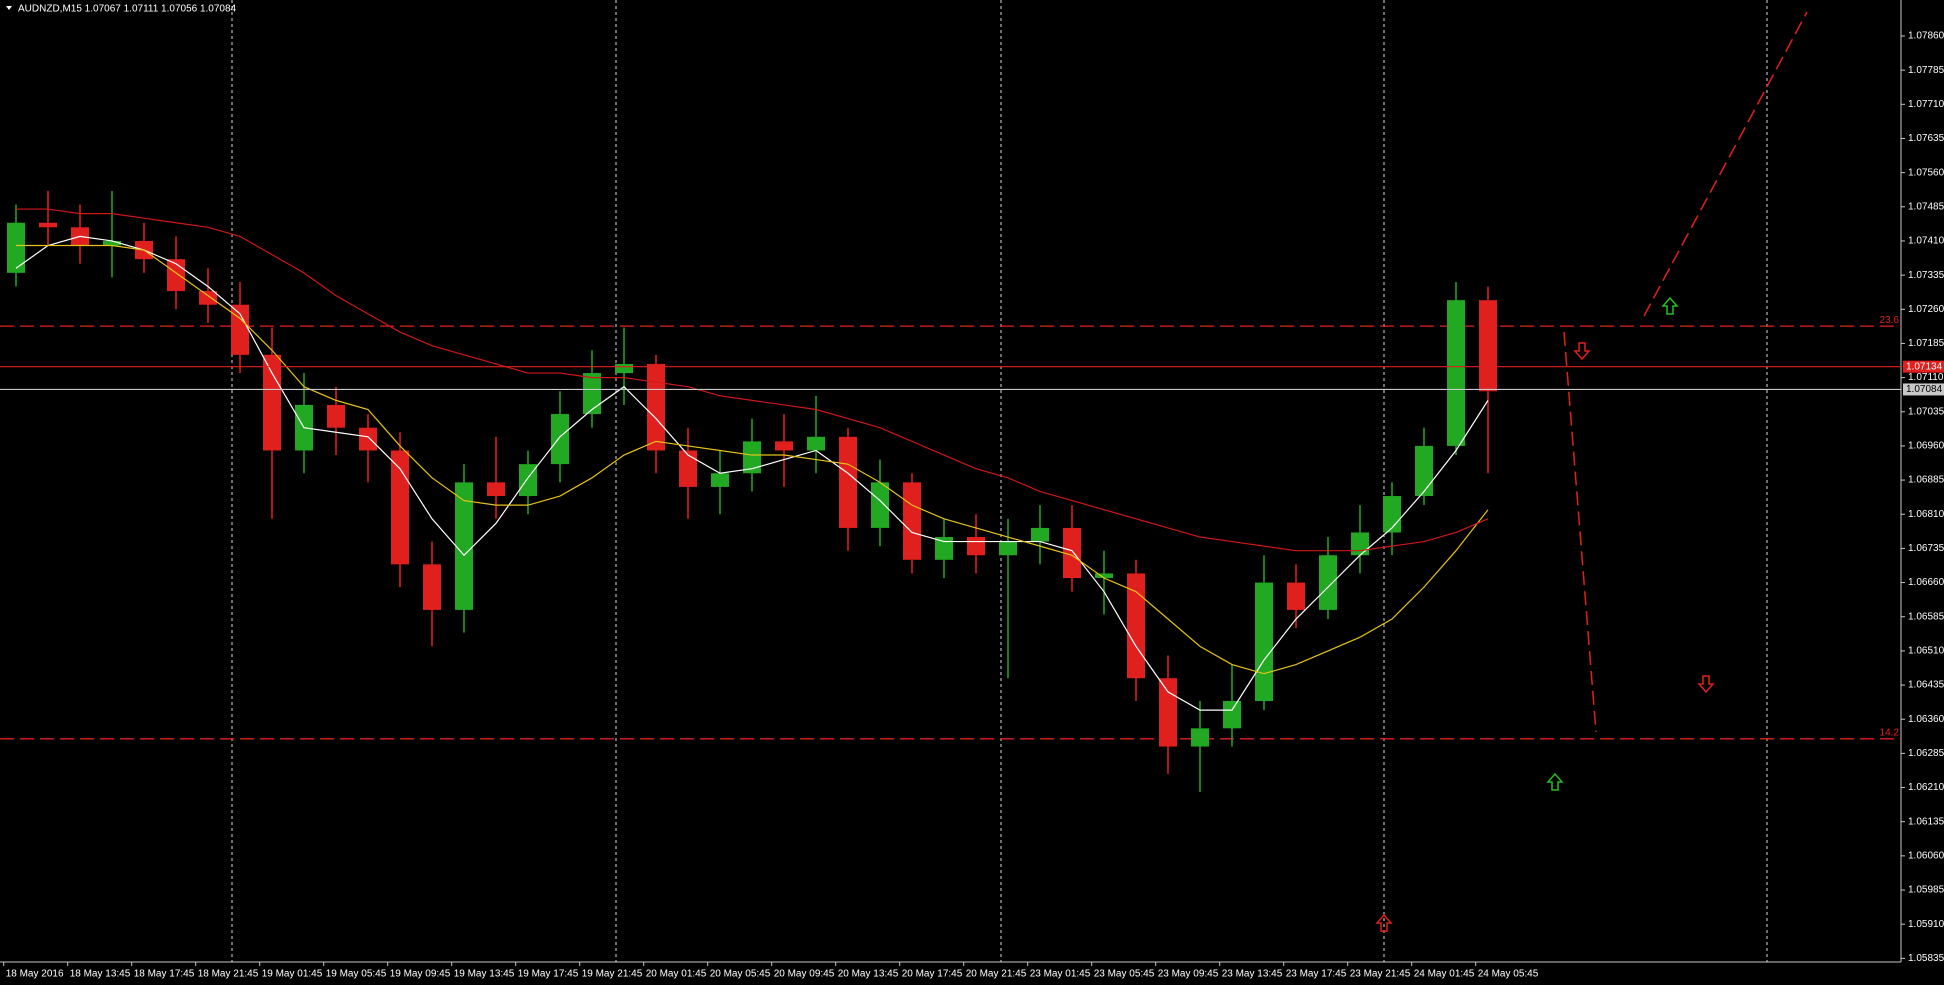 This screenshot has height=985, width=1944. What do you see at coordinates (228, 974) in the screenshot?
I see `x-tick-label: 18 May 21:45` at bounding box center [228, 974].